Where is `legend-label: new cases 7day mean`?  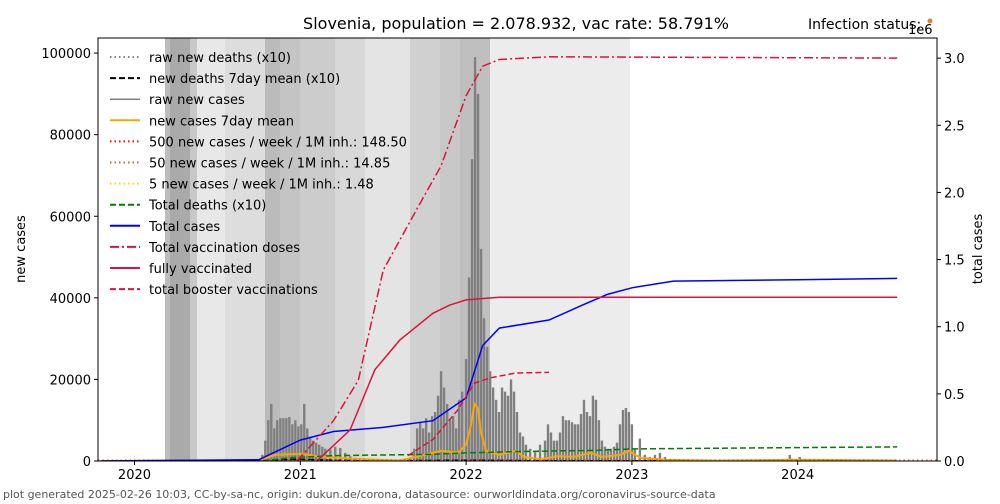 legend-label: new cases 7day mean is located at coordinates (221, 121).